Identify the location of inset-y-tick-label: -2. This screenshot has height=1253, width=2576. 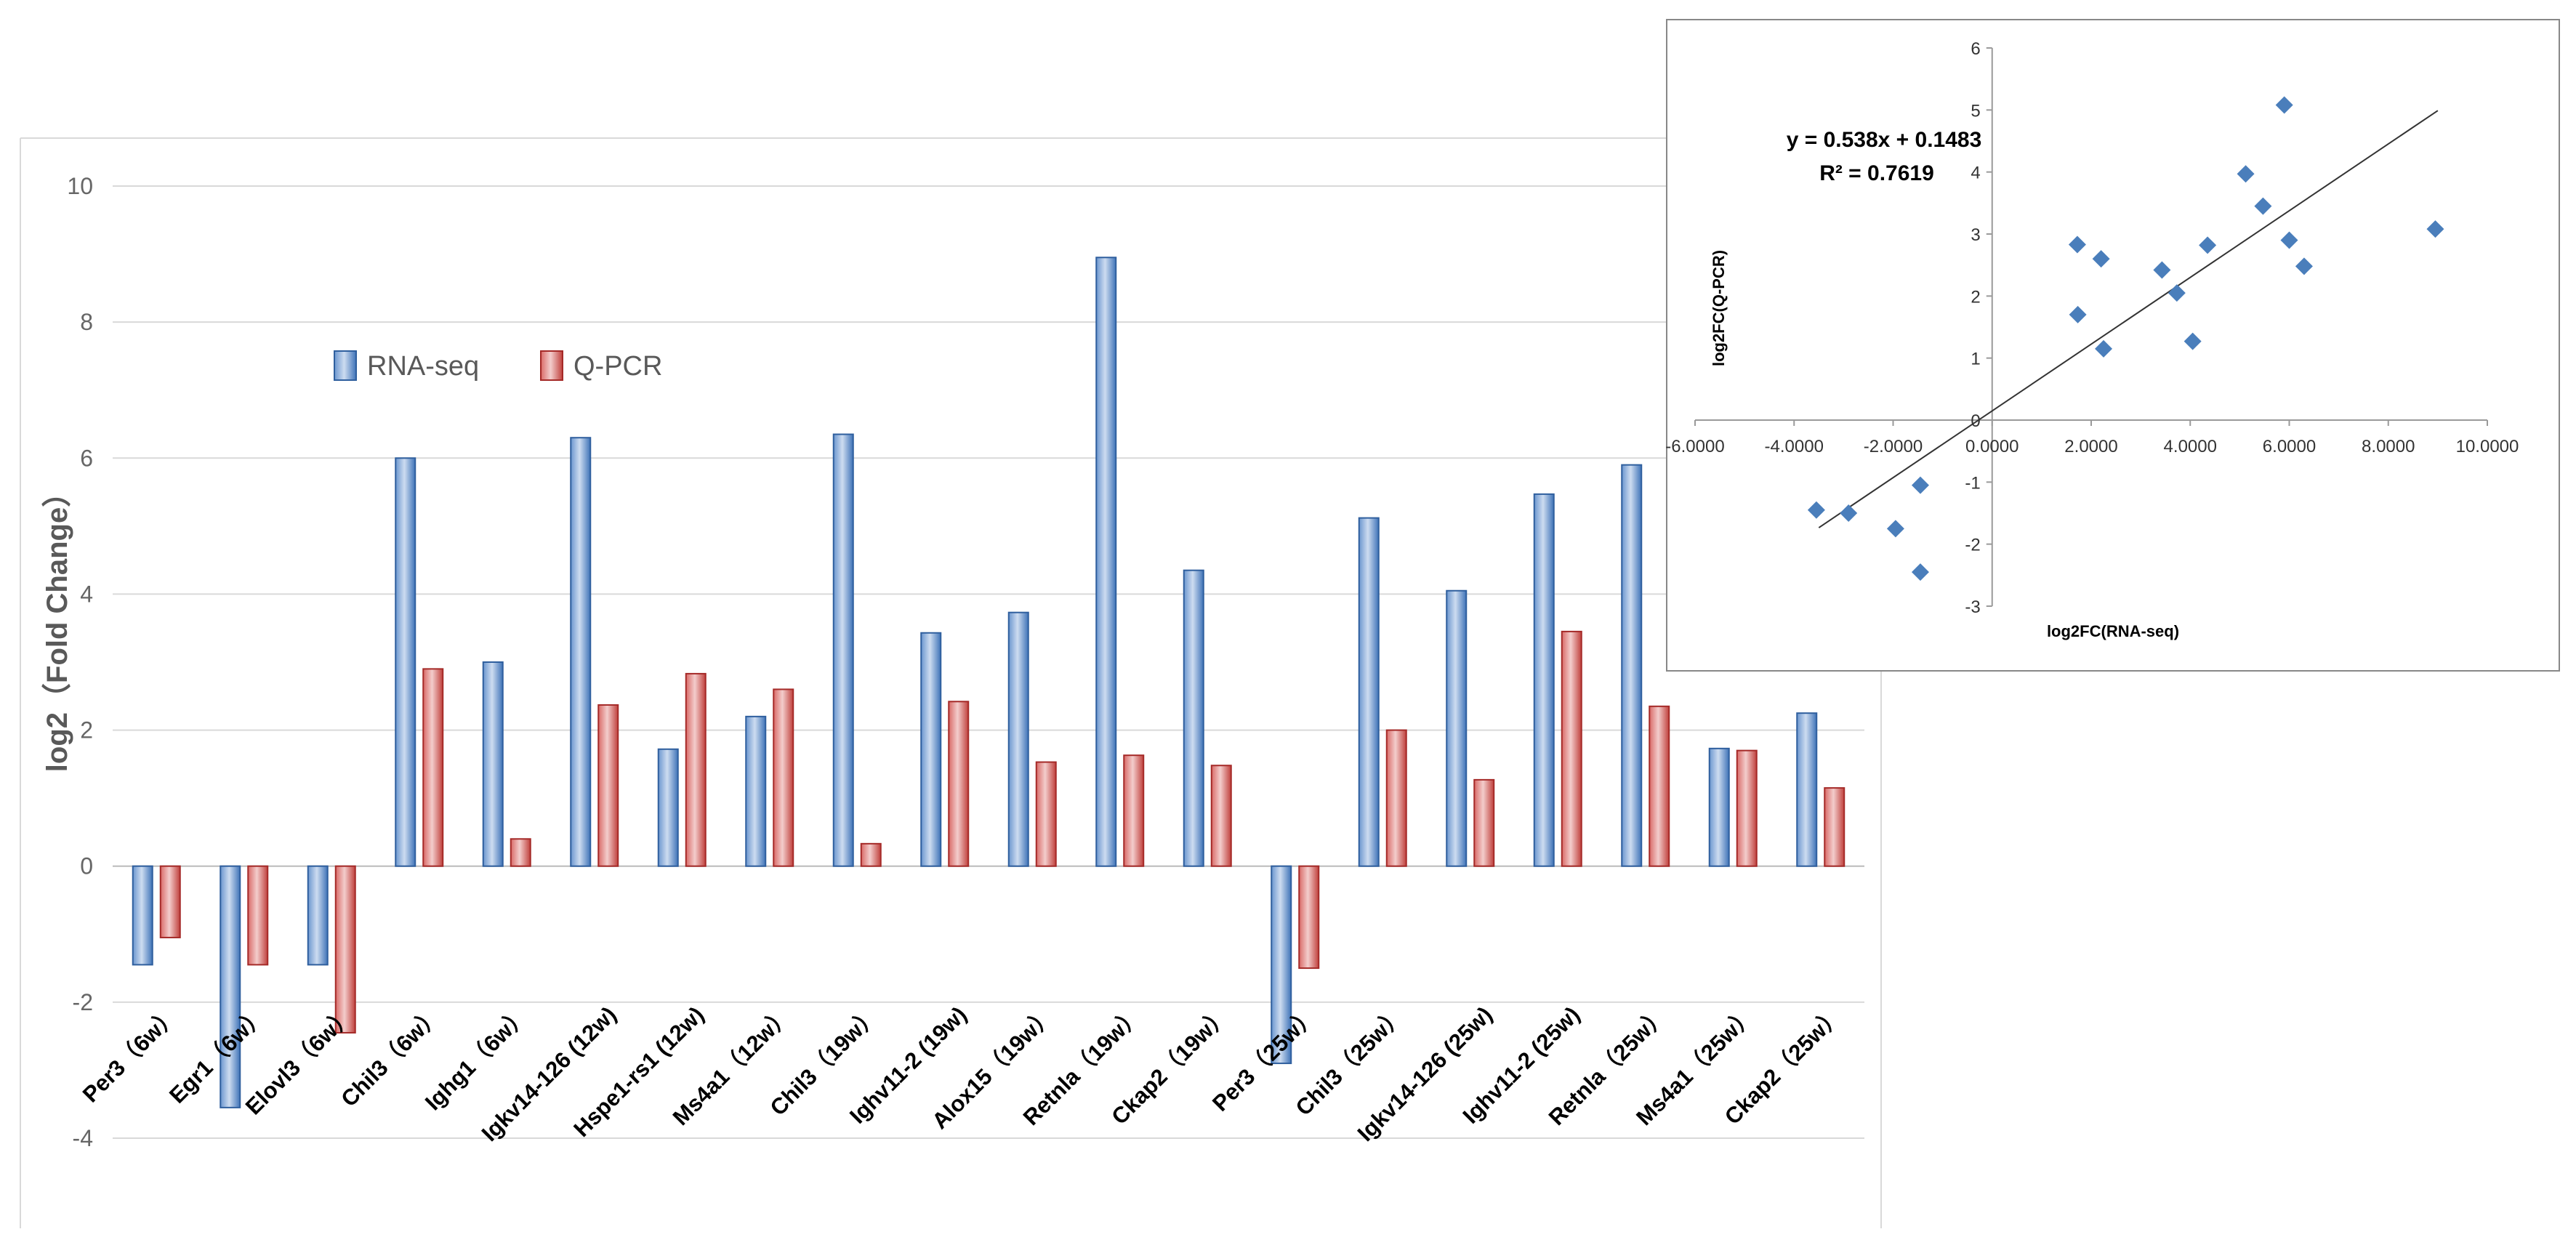
(1972, 545).